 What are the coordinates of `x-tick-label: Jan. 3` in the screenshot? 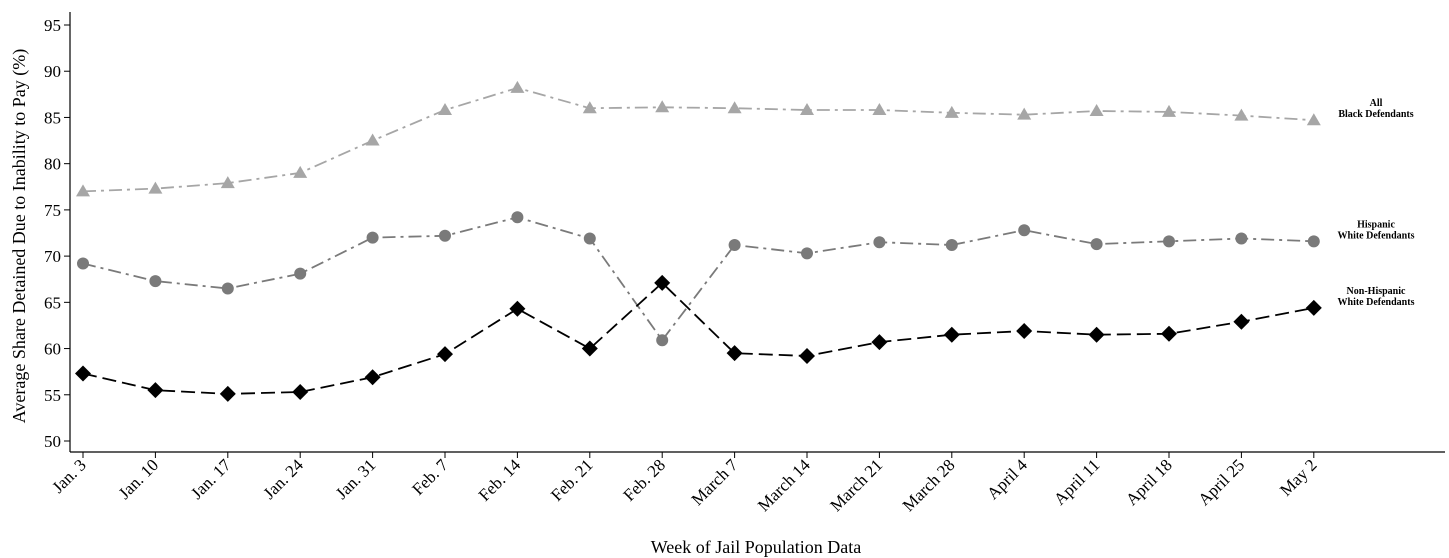 It's located at (68, 475).